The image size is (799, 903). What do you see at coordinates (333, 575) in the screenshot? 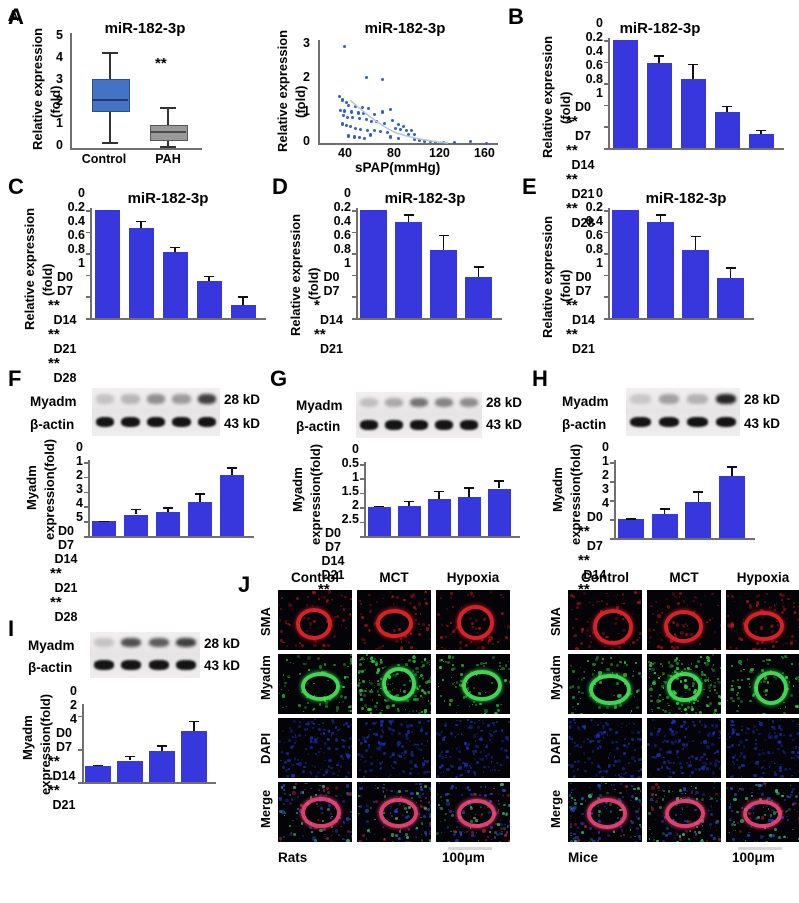
I see `xtick-D21: D21` at bounding box center [333, 575].